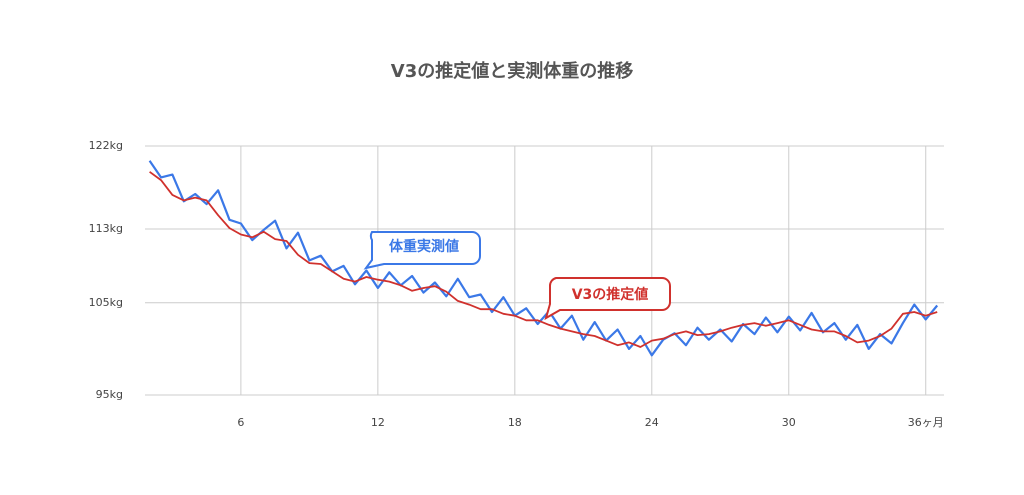  I want to click on x-tick-label: 12, so click(378, 422).